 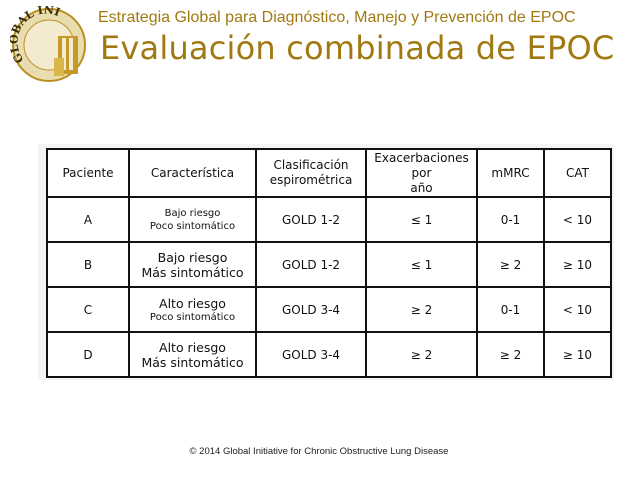 What do you see at coordinates (88, 309) in the screenshot?
I see `cell-paciente: C` at bounding box center [88, 309].